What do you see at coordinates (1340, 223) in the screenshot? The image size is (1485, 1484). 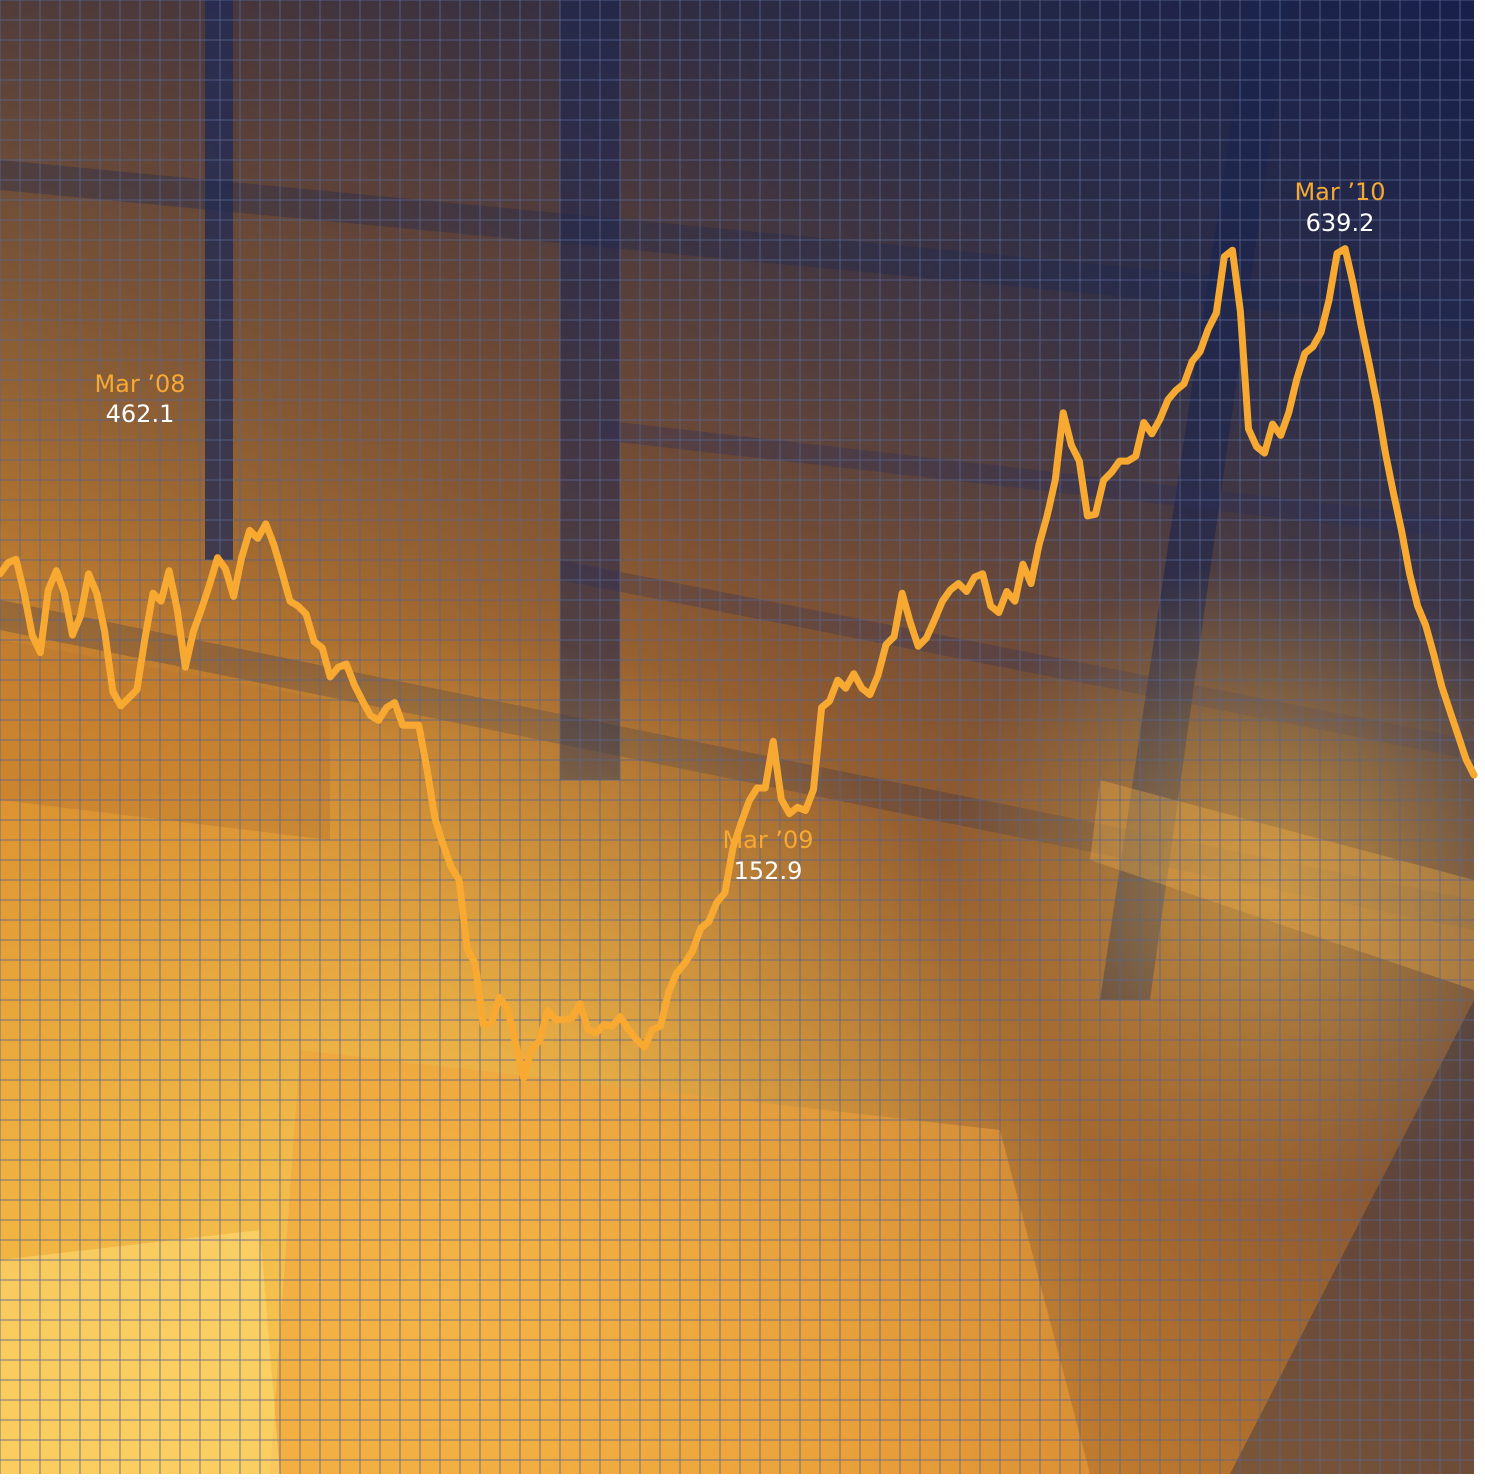 I see `annotation-value-mar10: 639.2` at bounding box center [1340, 223].